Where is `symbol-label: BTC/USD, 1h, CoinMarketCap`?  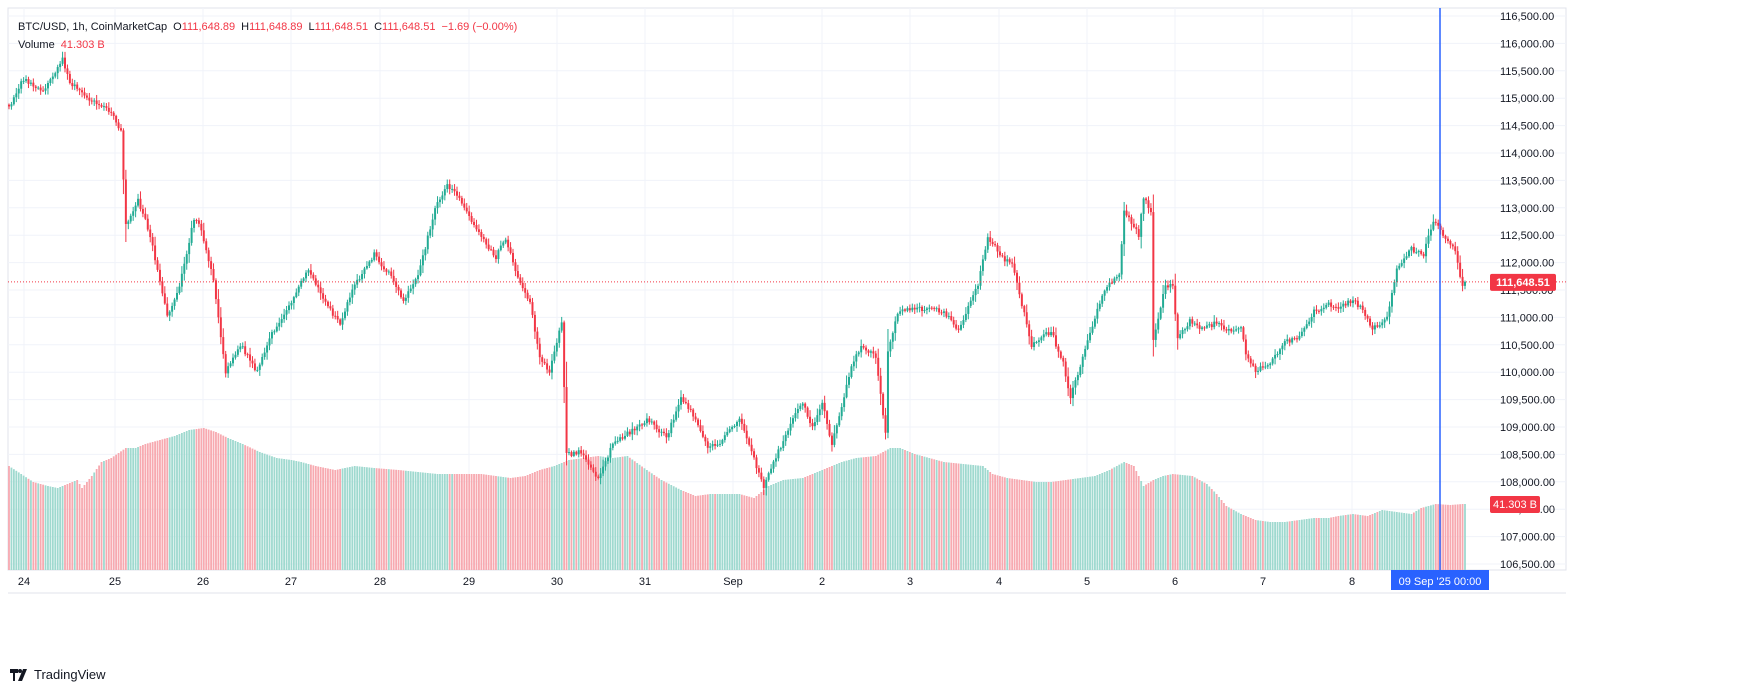
symbol-label: BTC/USD, 1h, CoinMarketCap is located at coordinates (93, 27).